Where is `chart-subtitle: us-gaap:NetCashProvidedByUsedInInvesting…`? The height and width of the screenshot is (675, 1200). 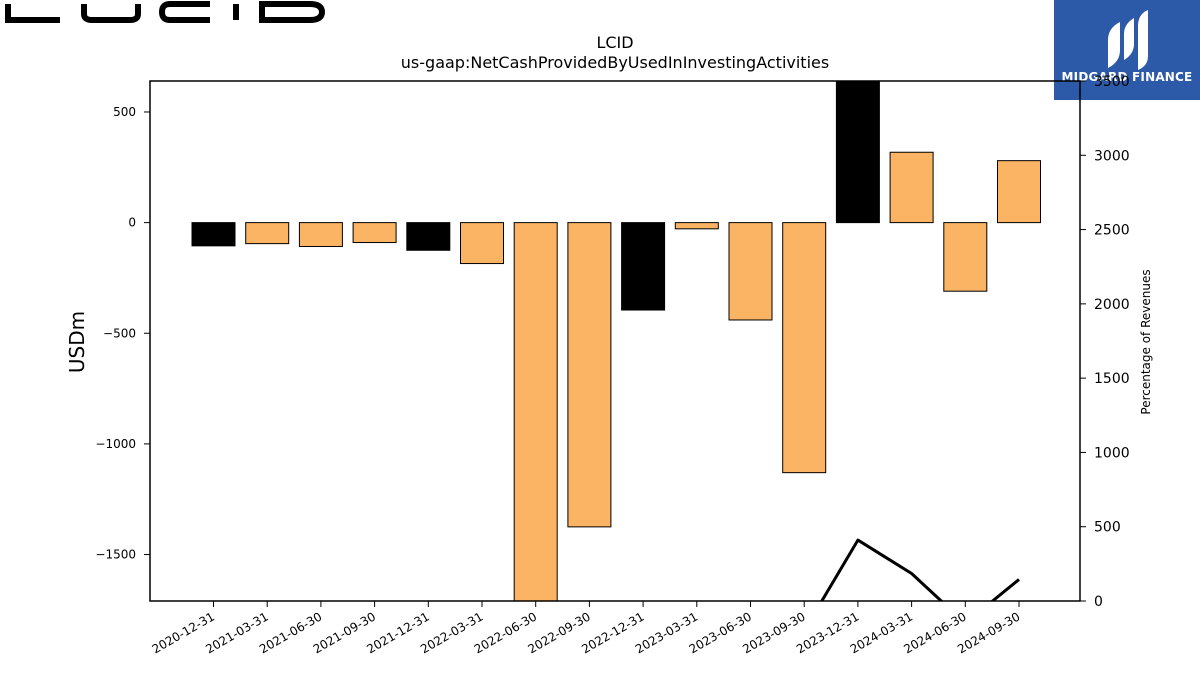 chart-subtitle: us-gaap:NetCashProvidedByUsedInInvesting… is located at coordinates (615, 62).